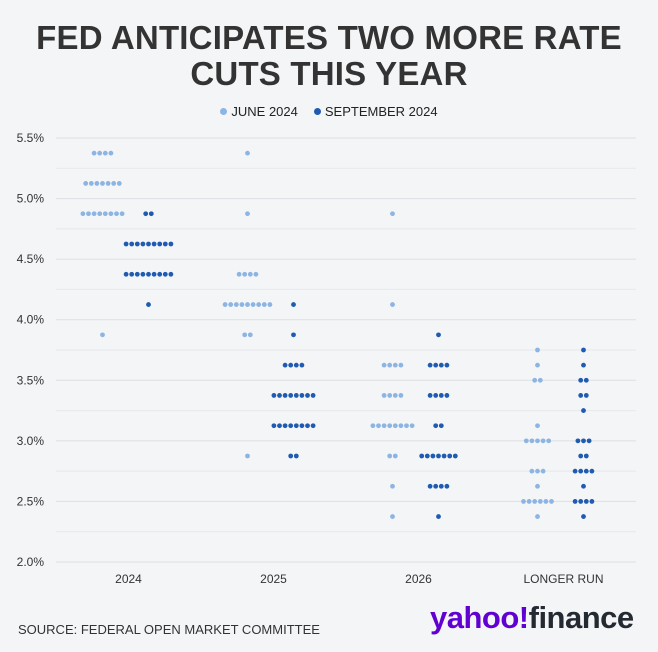 The height and width of the screenshot is (652, 658). What do you see at coordinates (31, 562) in the screenshot?
I see `y-tick-label: 2.0%` at bounding box center [31, 562].